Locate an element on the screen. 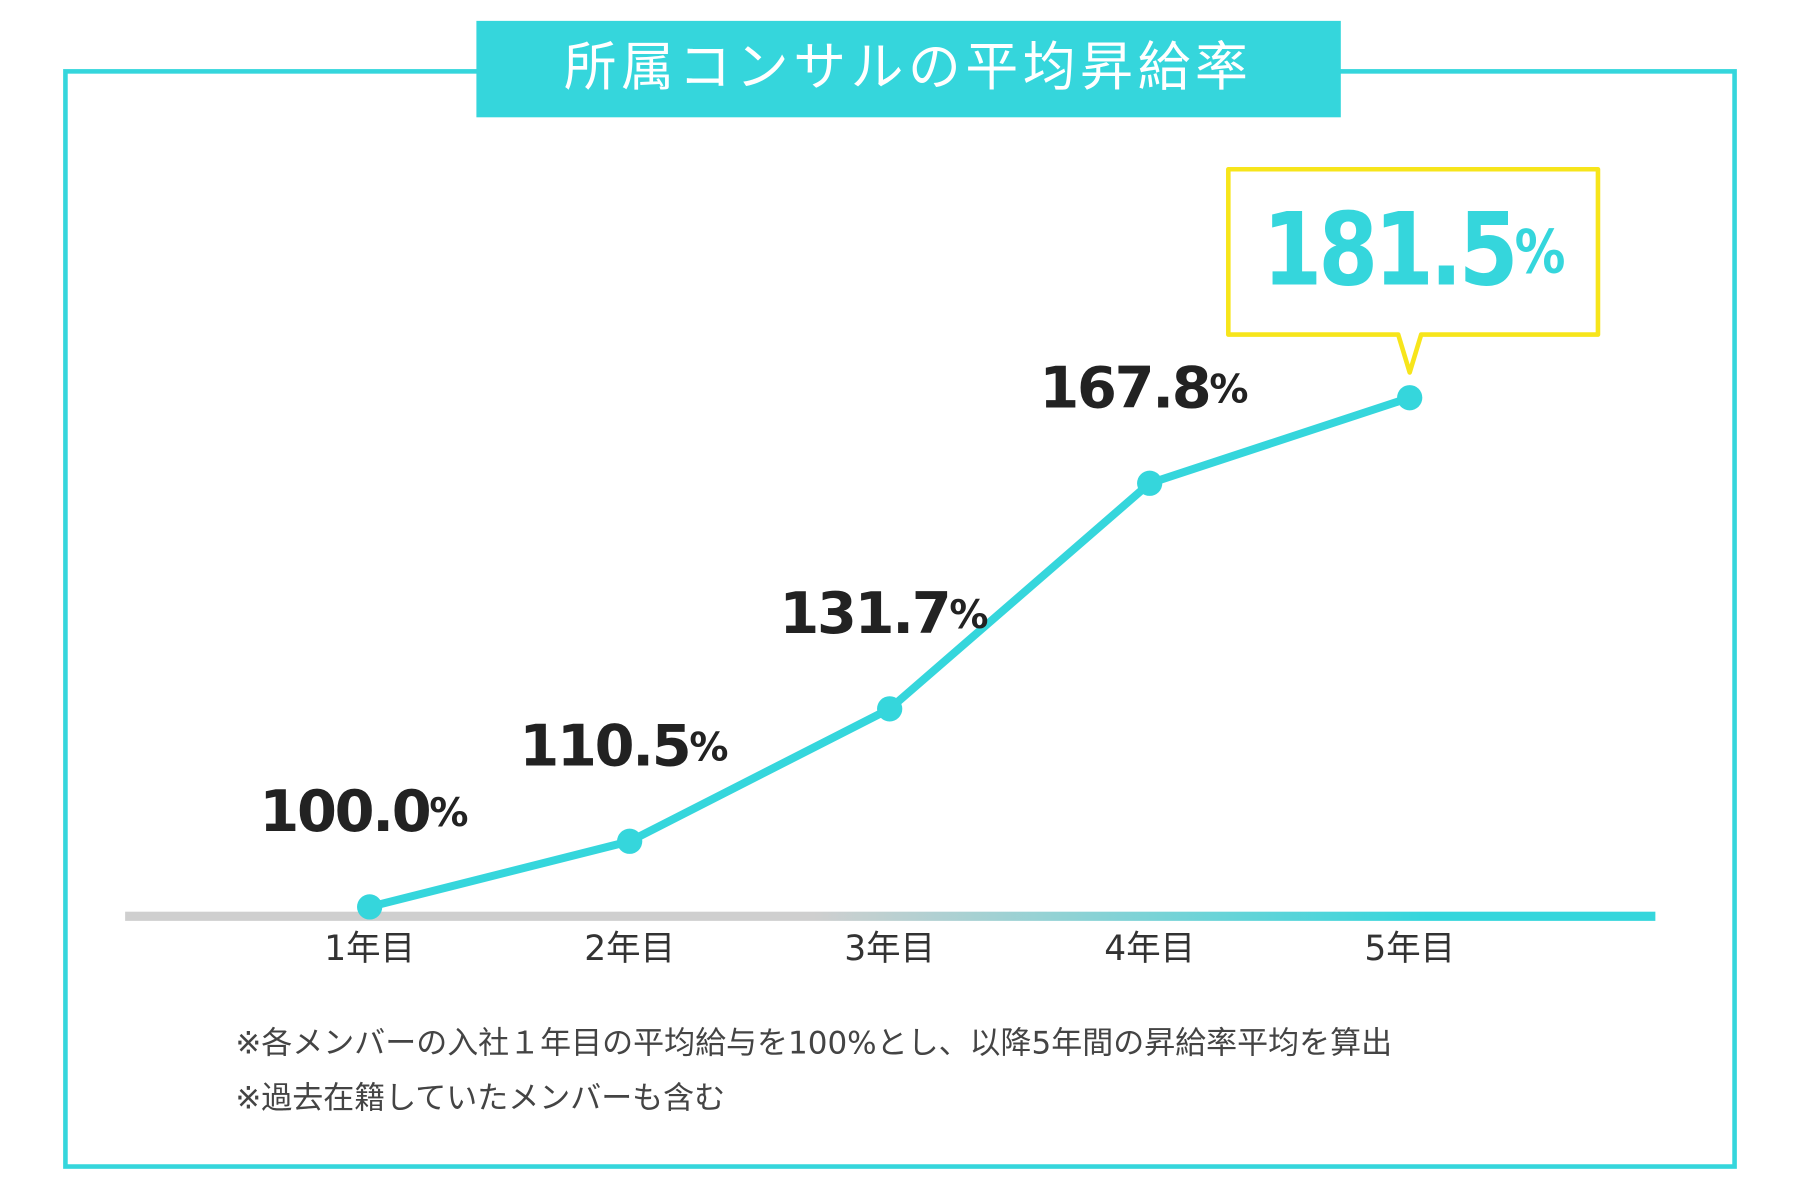  x-tick-label: 4年目 is located at coordinates (1149, 949).